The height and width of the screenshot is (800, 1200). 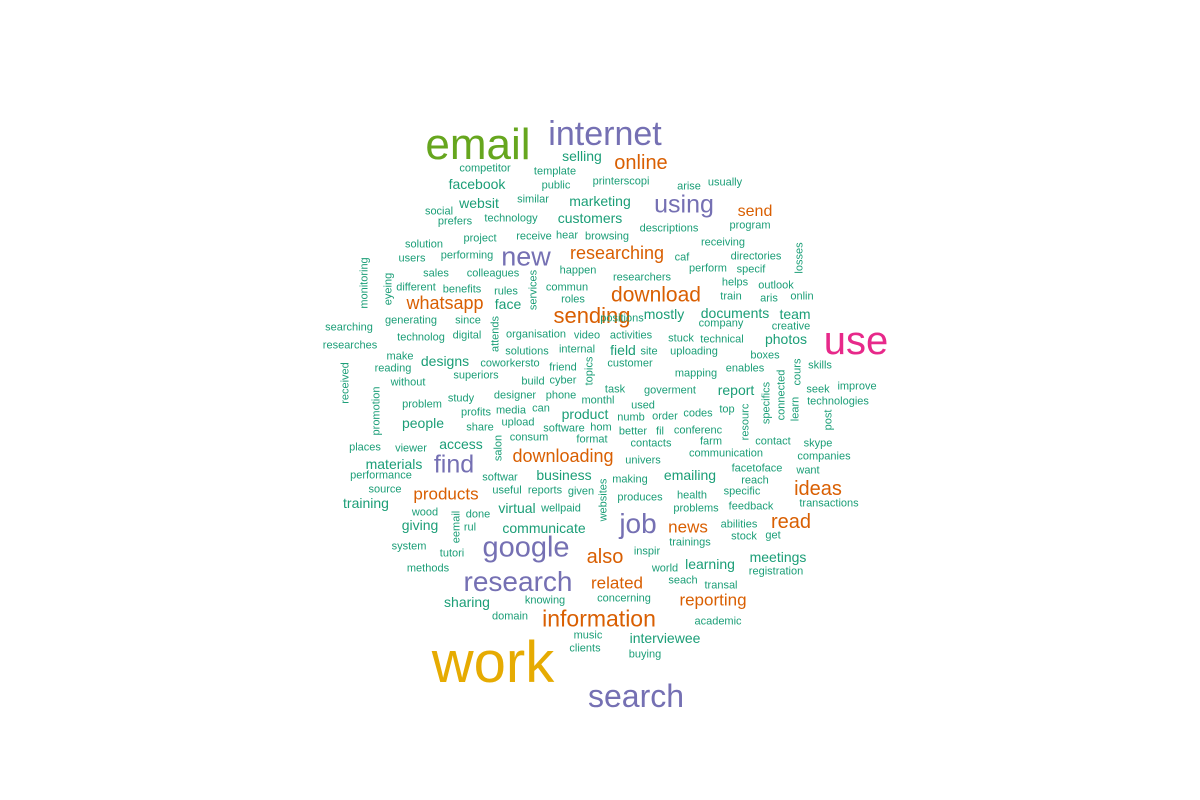 What do you see at coordinates (515, 395) in the screenshot?
I see `cloud-word-designer: designer` at bounding box center [515, 395].